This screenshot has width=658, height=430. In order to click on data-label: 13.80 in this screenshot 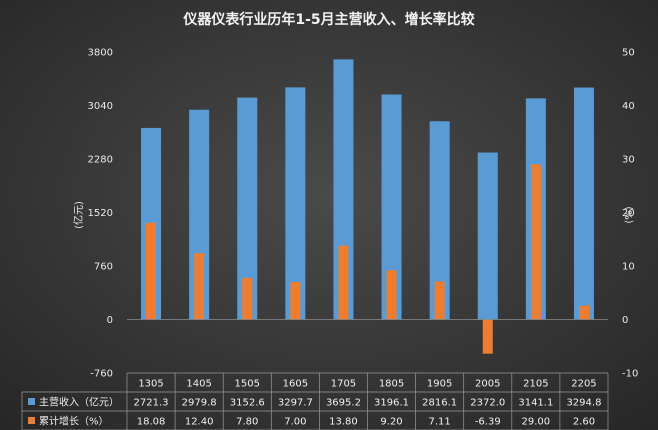, I will do `click(343, 422)`.